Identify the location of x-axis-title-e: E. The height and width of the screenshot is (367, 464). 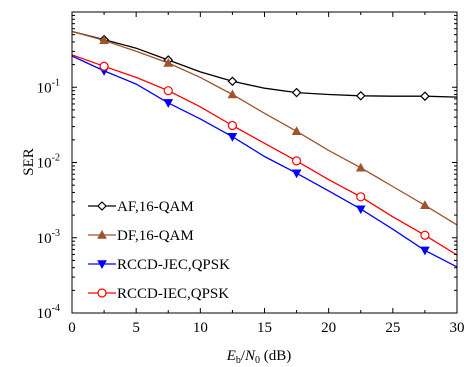
(231, 356).